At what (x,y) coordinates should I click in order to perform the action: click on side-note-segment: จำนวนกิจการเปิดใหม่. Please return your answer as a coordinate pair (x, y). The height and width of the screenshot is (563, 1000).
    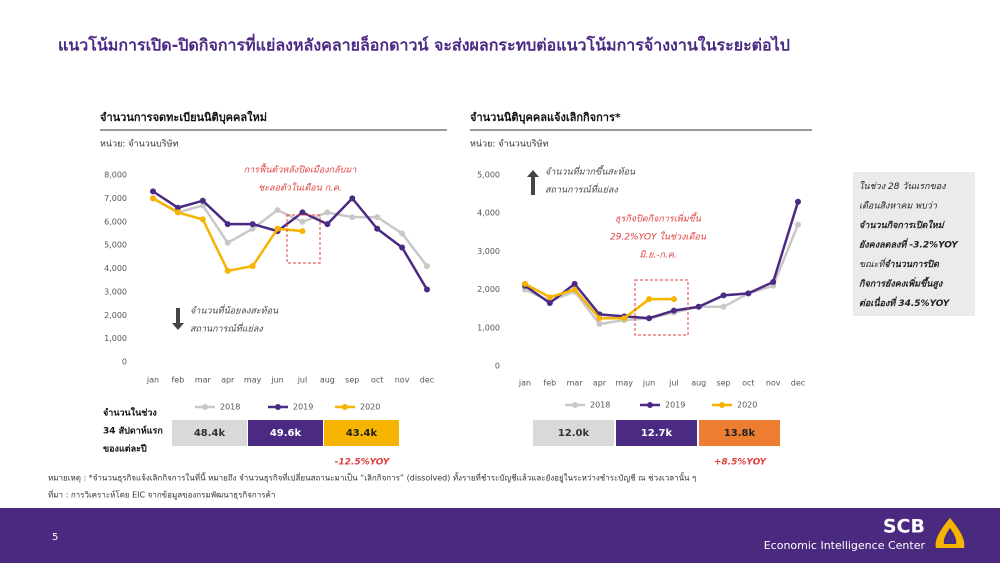
    Looking at the image, I should click on (902, 225).